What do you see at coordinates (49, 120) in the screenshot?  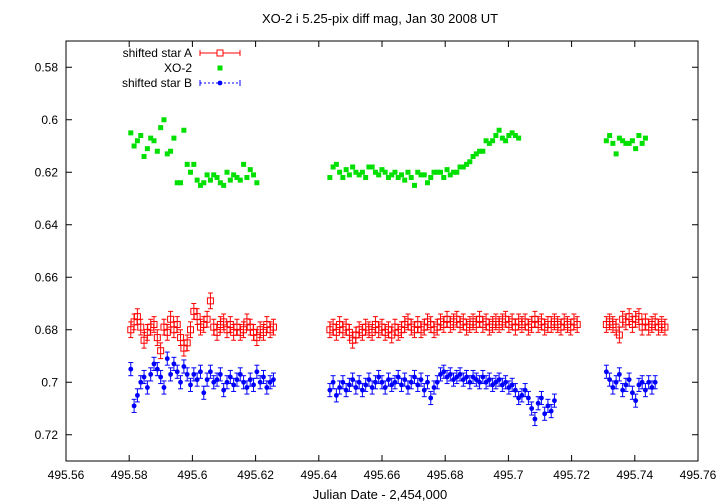 I see `y-tick-label: 0.6` at bounding box center [49, 120].